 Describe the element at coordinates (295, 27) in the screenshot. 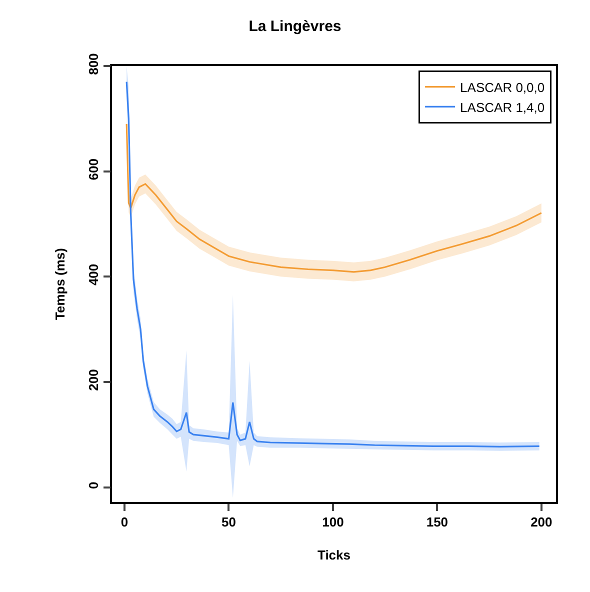

I see `chart-title: La Lingèvres` at that location.